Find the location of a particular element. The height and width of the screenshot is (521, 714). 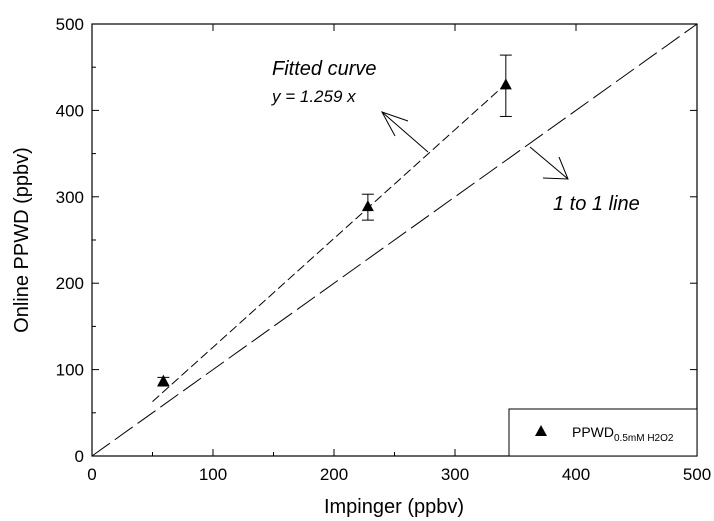

identity-line-annotation: 1 to 1 line is located at coordinates (596, 204).